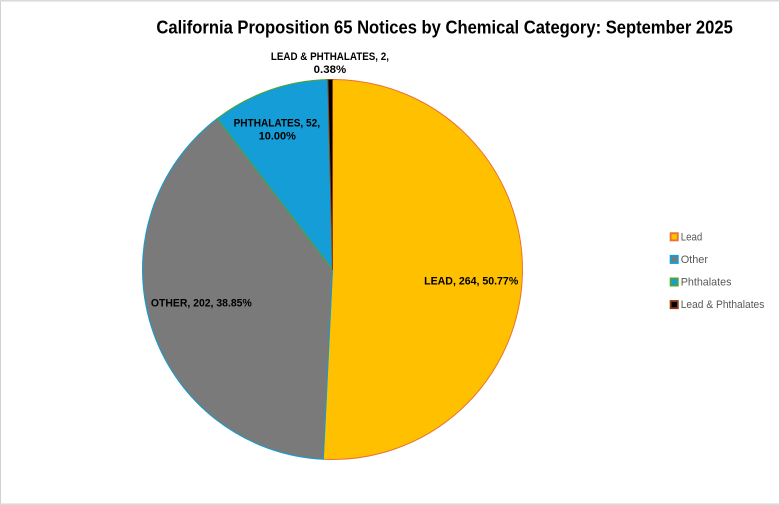  Describe the element at coordinates (330, 57) in the screenshot. I see `svg-text: LEAD & PHTHALATES, 2,` at that location.